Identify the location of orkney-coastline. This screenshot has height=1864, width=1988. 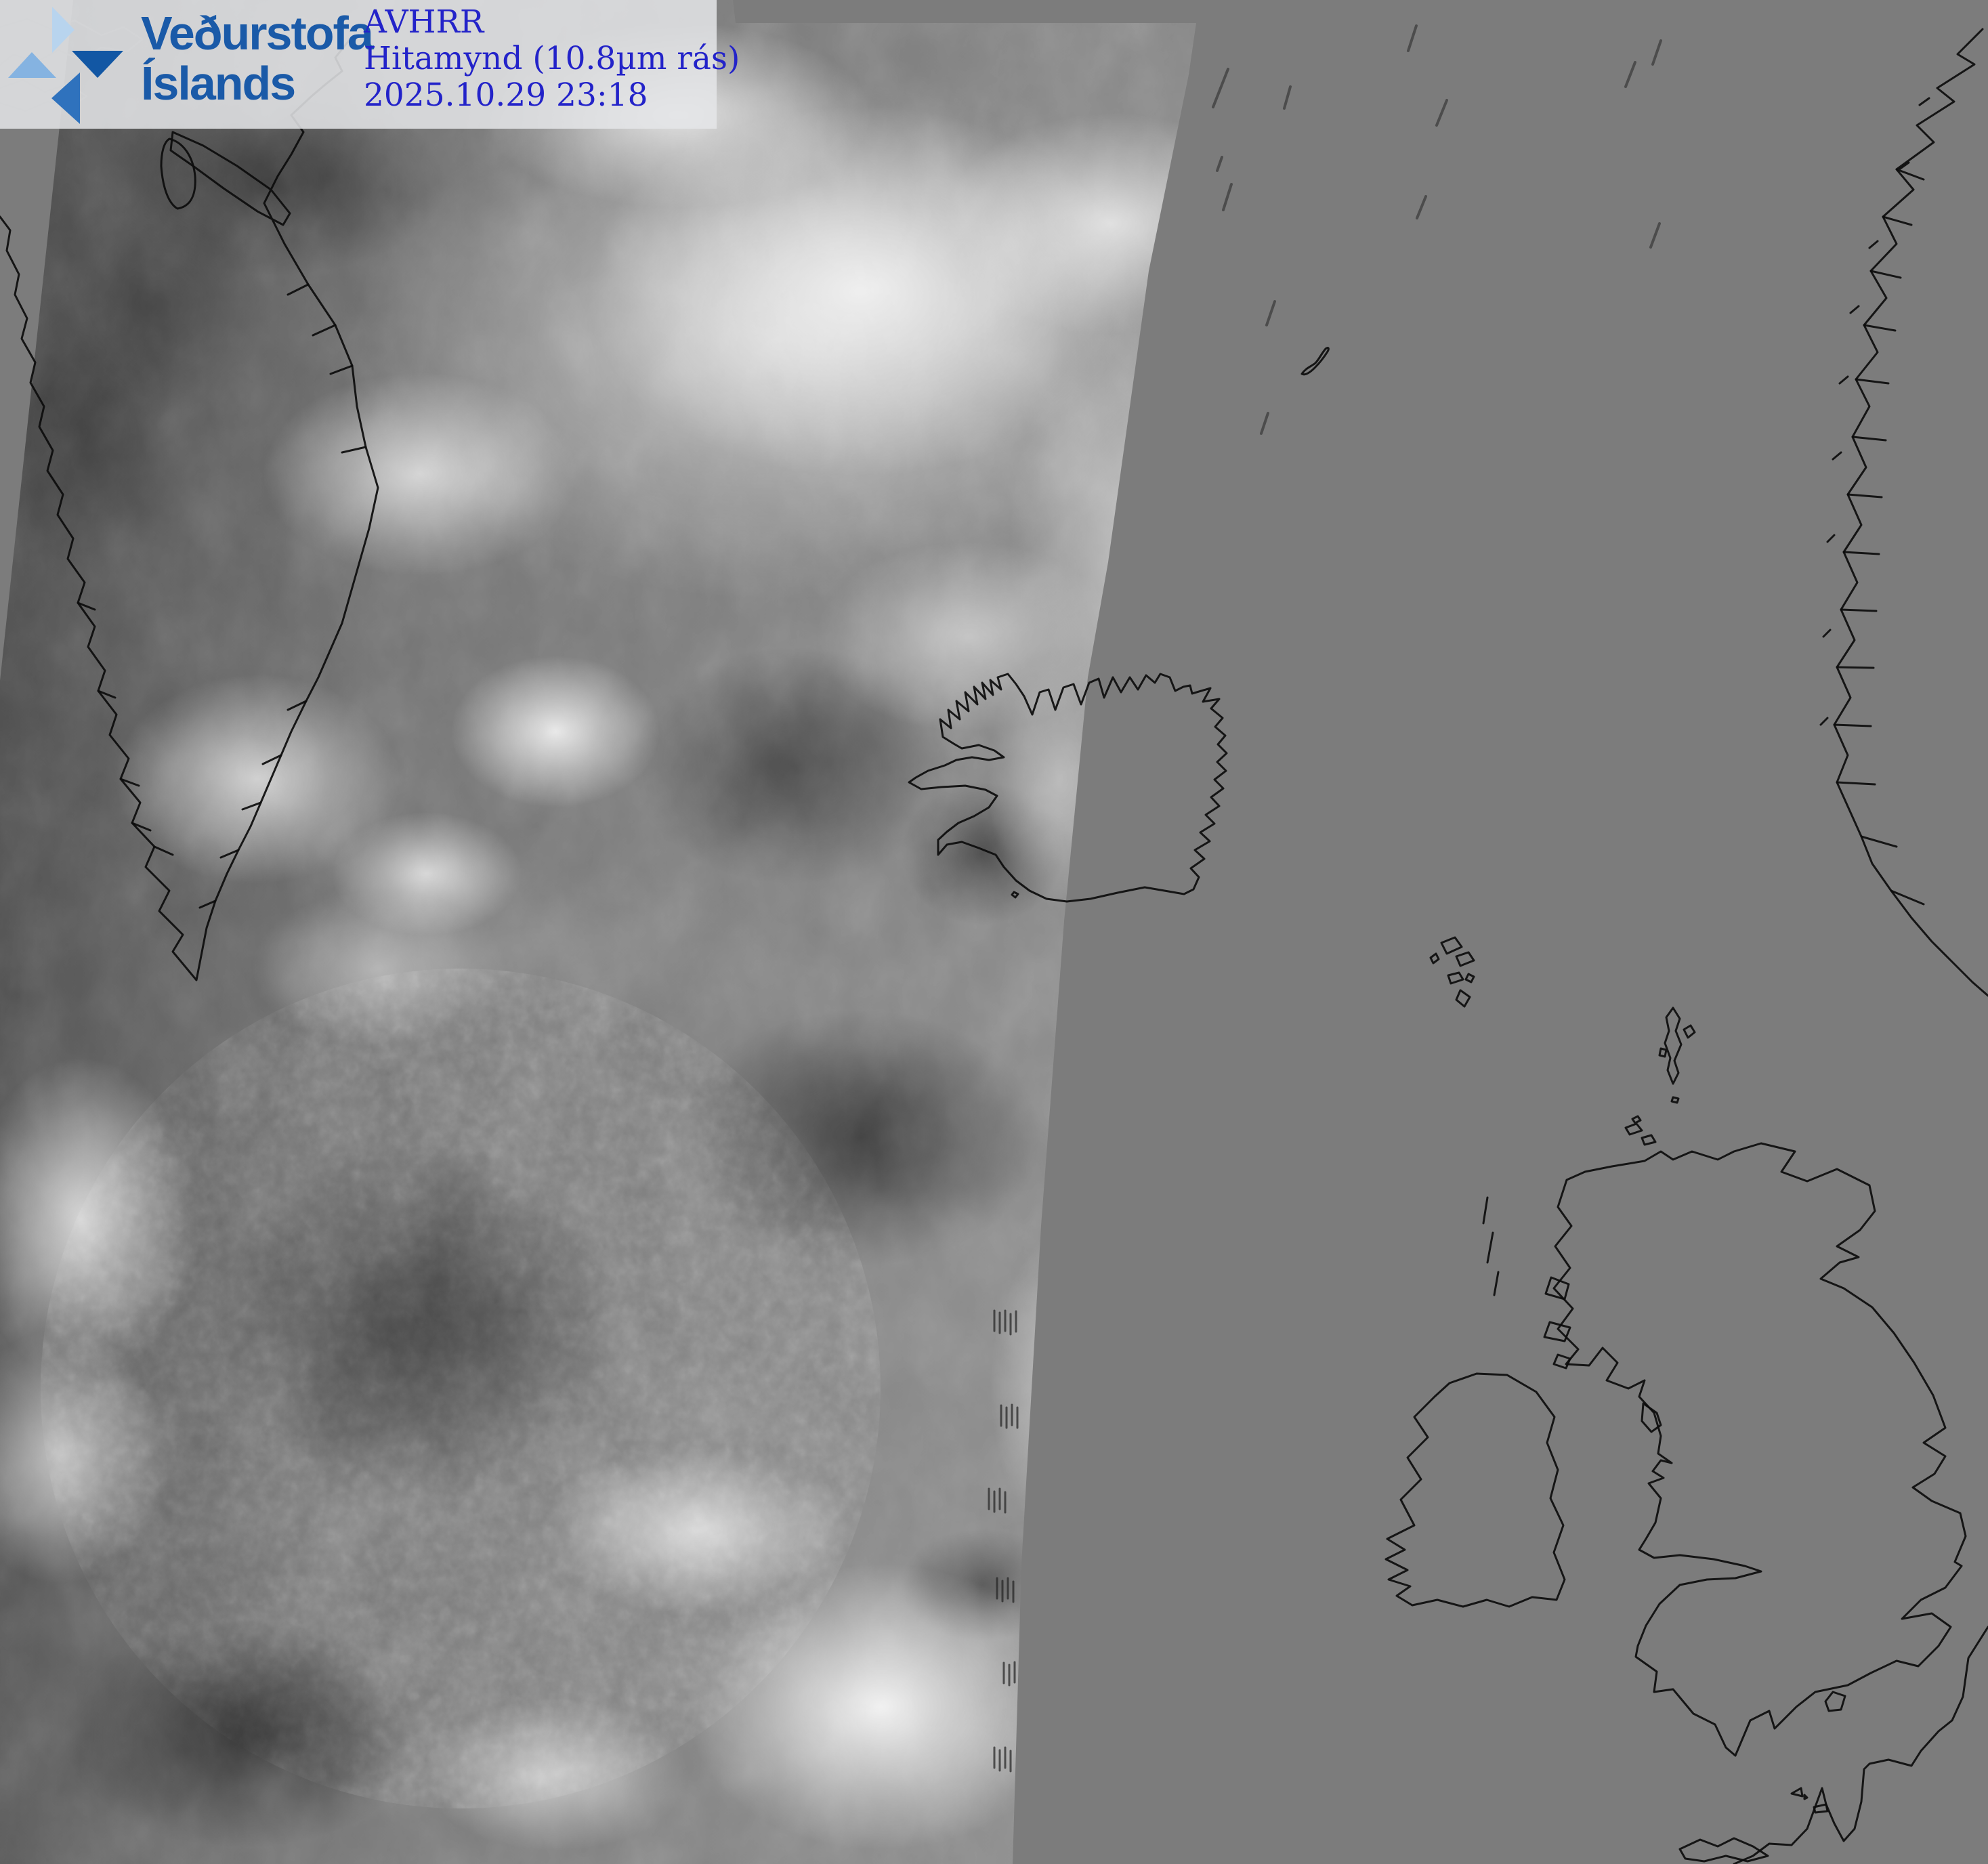
(1640, 1130).